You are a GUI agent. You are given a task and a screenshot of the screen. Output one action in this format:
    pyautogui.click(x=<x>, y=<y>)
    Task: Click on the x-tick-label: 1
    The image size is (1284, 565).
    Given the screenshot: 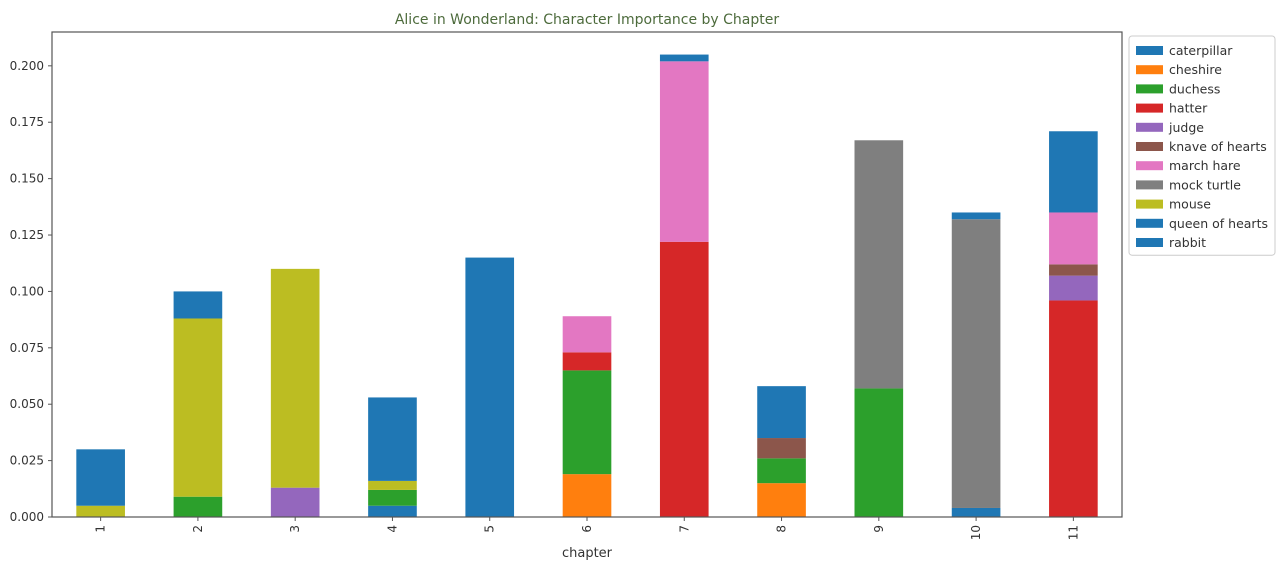 What is the action you would take?
    pyautogui.click(x=101, y=529)
    